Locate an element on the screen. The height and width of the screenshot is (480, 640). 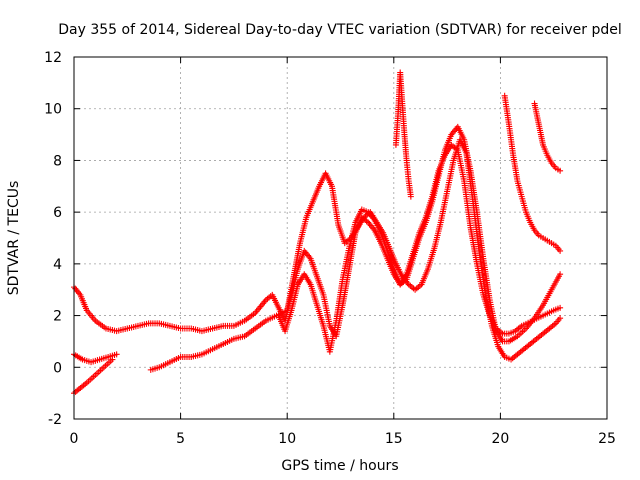
y-tick-label: 8 is located at coordinates (57, 161).